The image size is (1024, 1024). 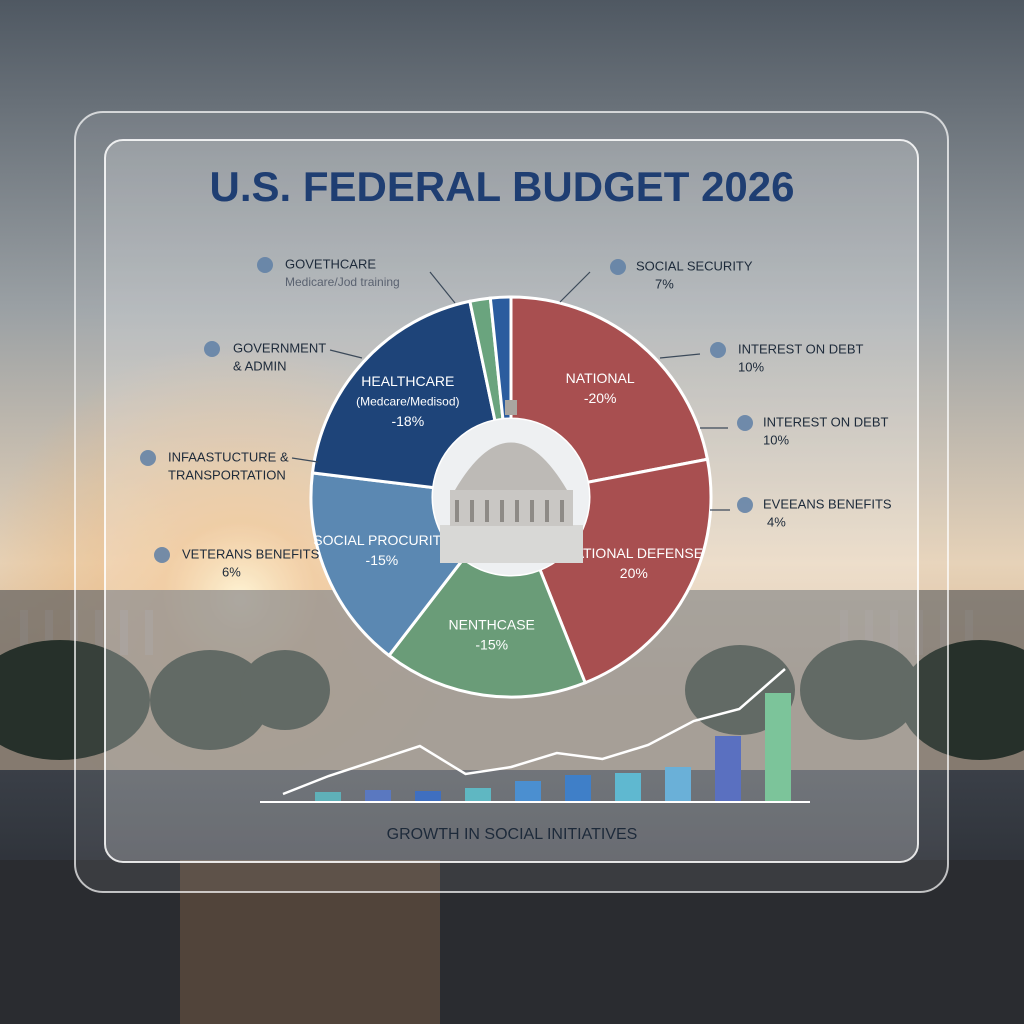 I want to click on growth-title: GROWTH IN SOCIAL INITIATIVES, so click(x=512, y=834).